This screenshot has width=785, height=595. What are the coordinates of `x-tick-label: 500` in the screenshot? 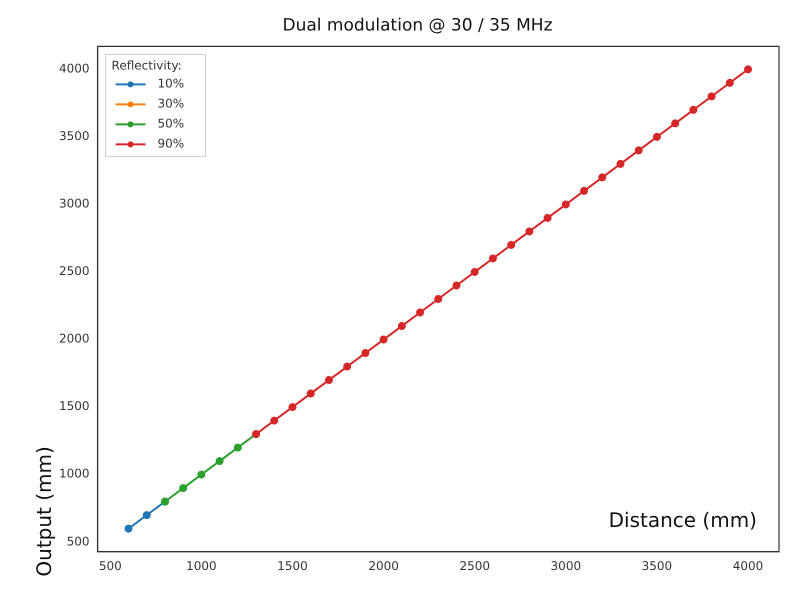 It's located at (110, 565).